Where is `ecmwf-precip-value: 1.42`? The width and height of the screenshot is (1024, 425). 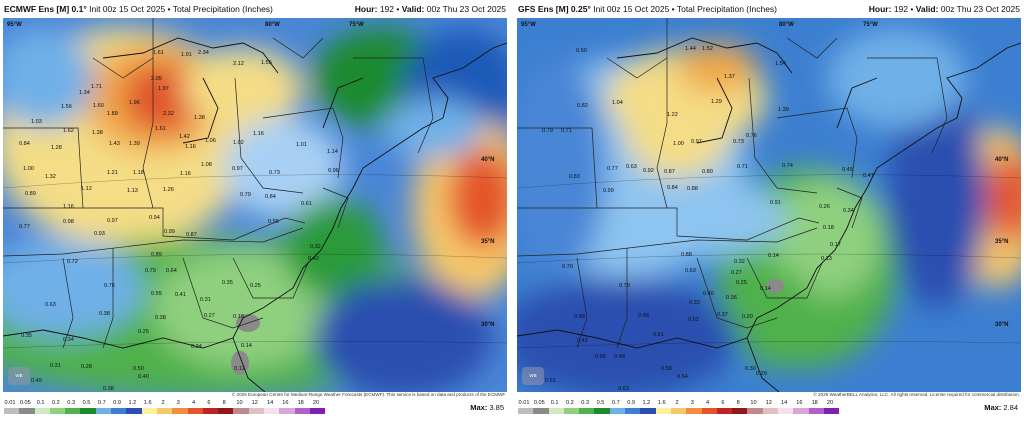
ecmwf-precip-value: 1.42 is located at coordinates (184, 137).